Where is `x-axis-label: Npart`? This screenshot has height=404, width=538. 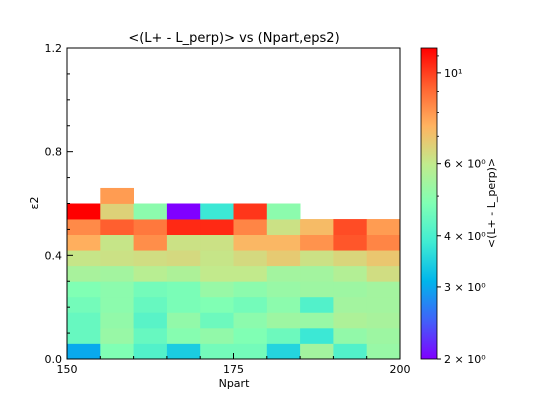 x-axis-label: Npart is located at coordinates (234, 383).